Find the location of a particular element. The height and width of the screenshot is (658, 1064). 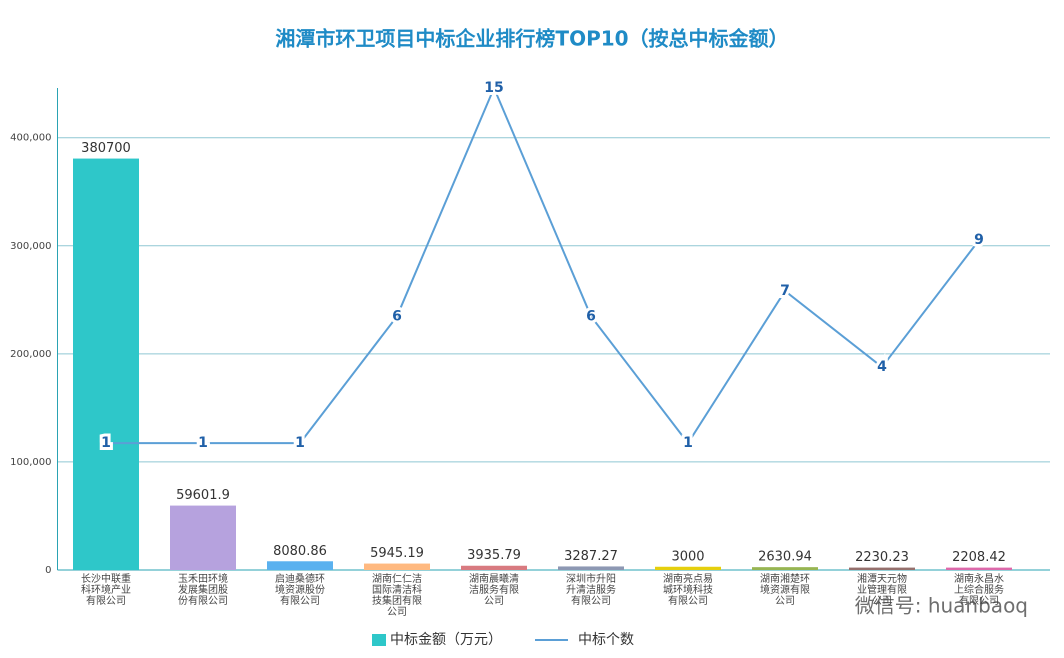

x-tick-label: 湖南晨曦清洁服务有限公司 is located at coordinates (494, 590).